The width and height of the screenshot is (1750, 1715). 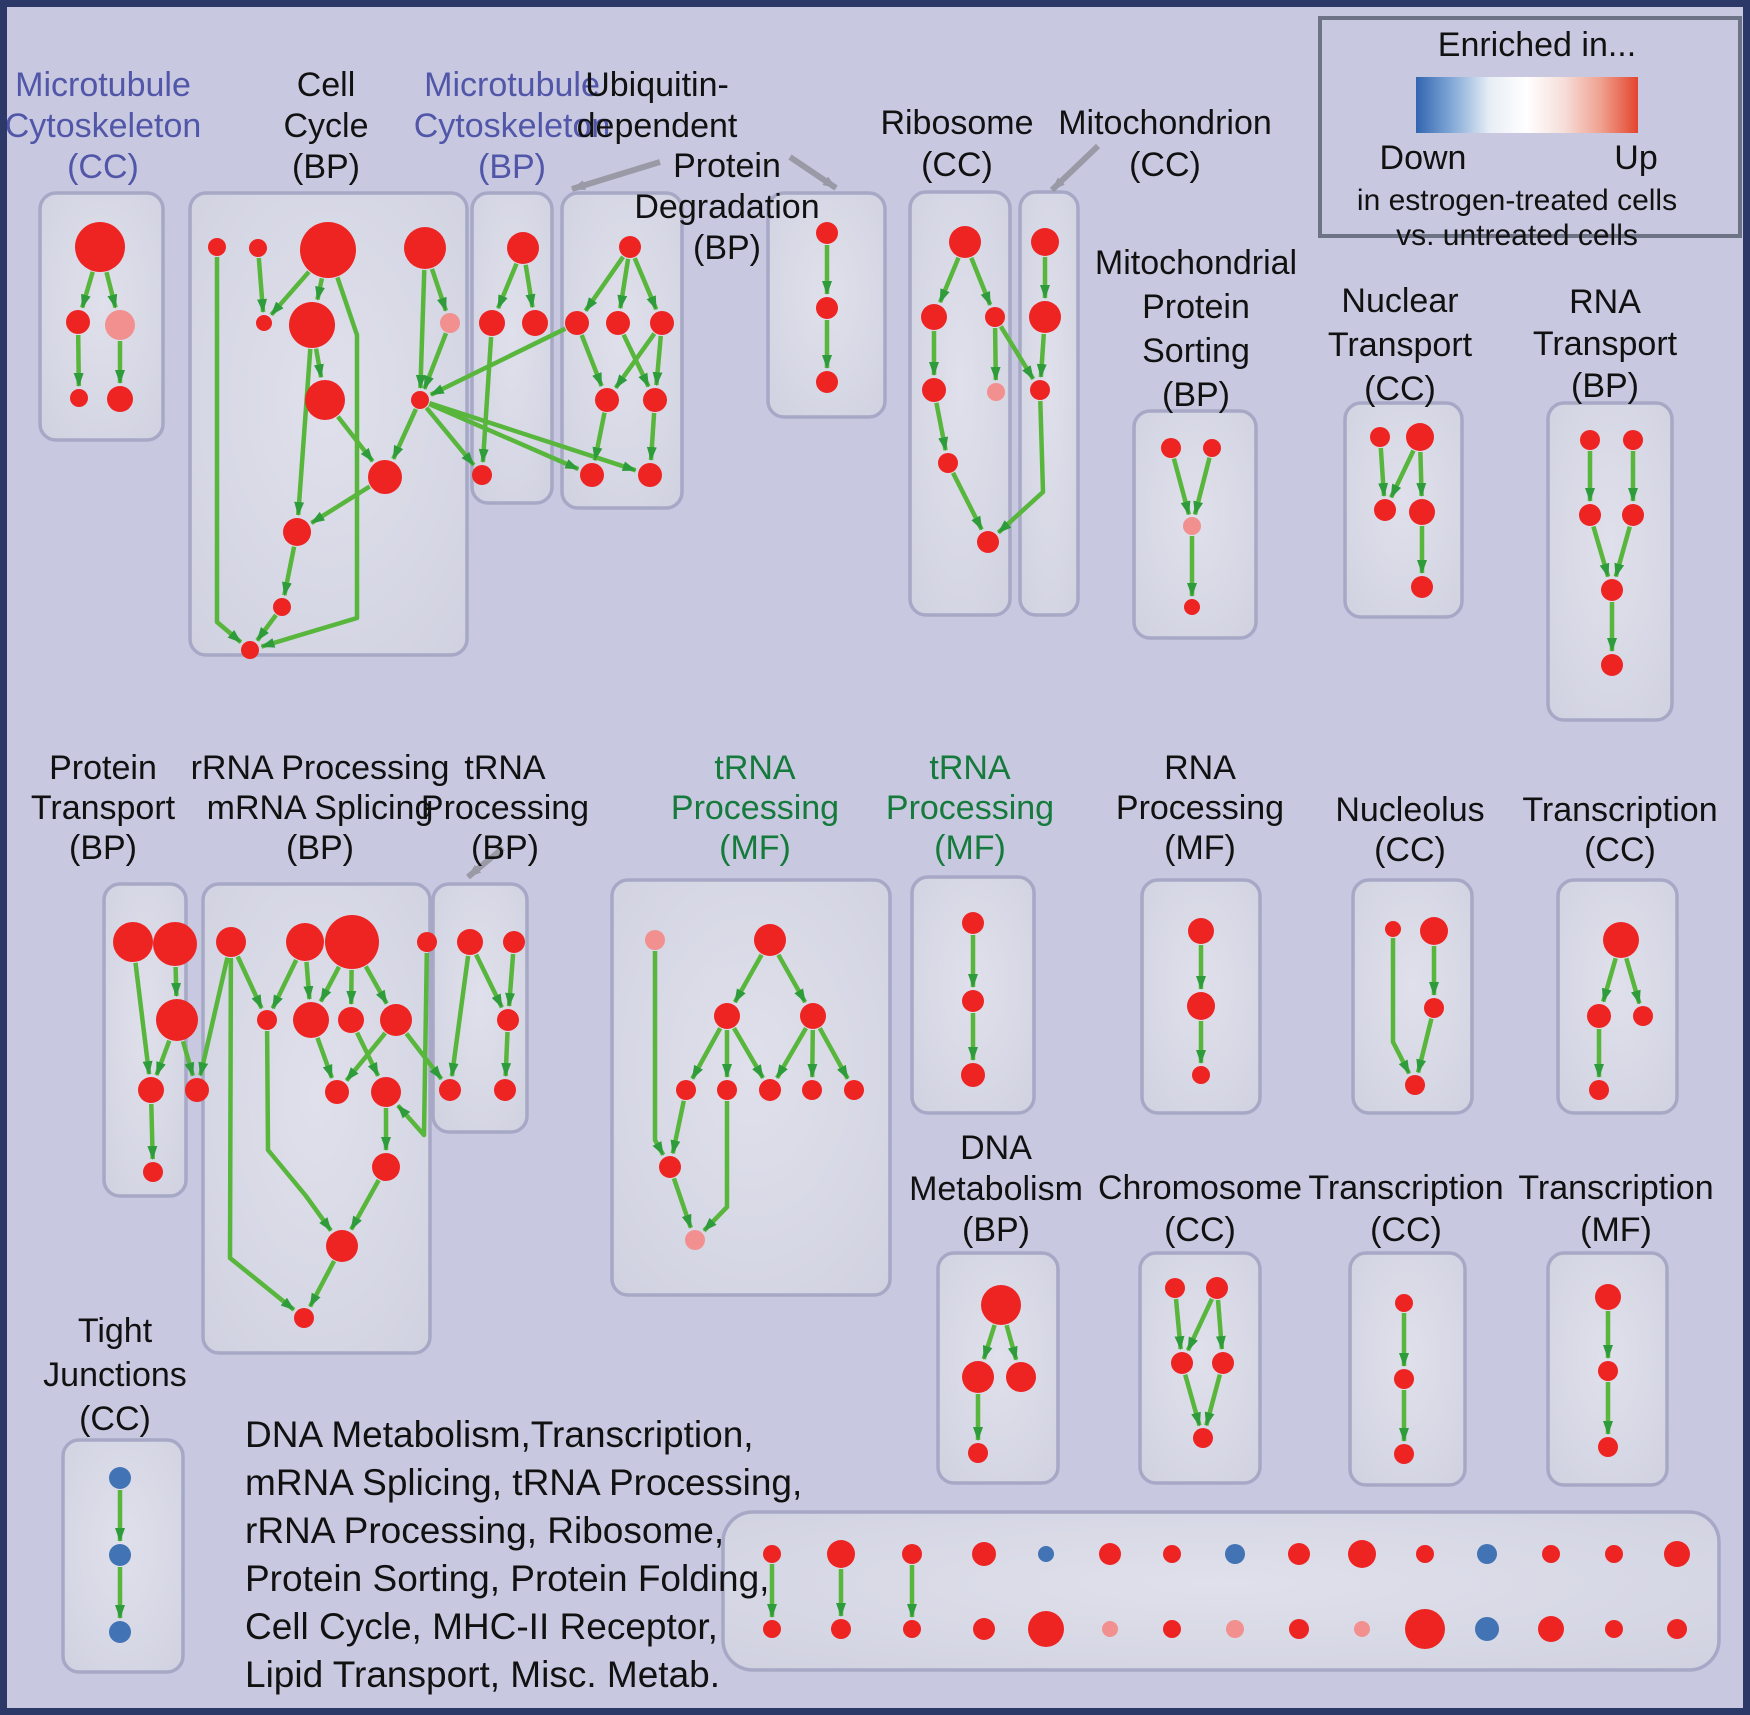 What do you see at coordinates (101, 316) in the screenshot?
I see `cluster-box-mtcc` at bounding box center [101, 316].